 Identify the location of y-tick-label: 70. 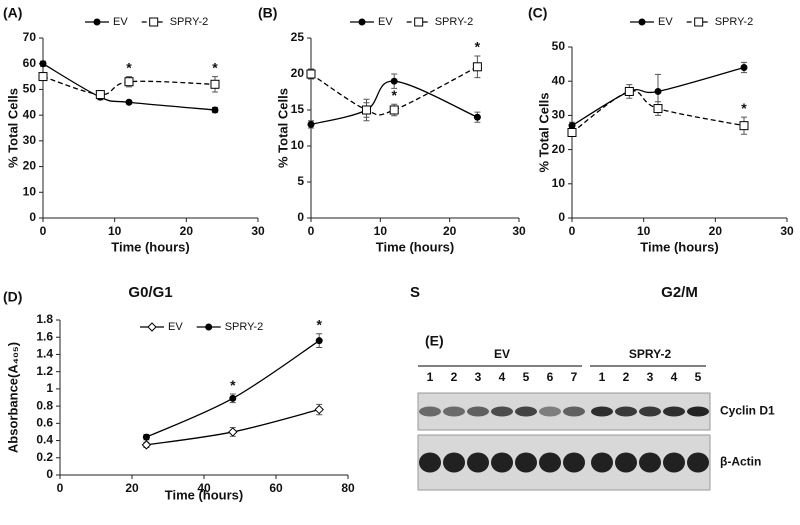
(30, 37).